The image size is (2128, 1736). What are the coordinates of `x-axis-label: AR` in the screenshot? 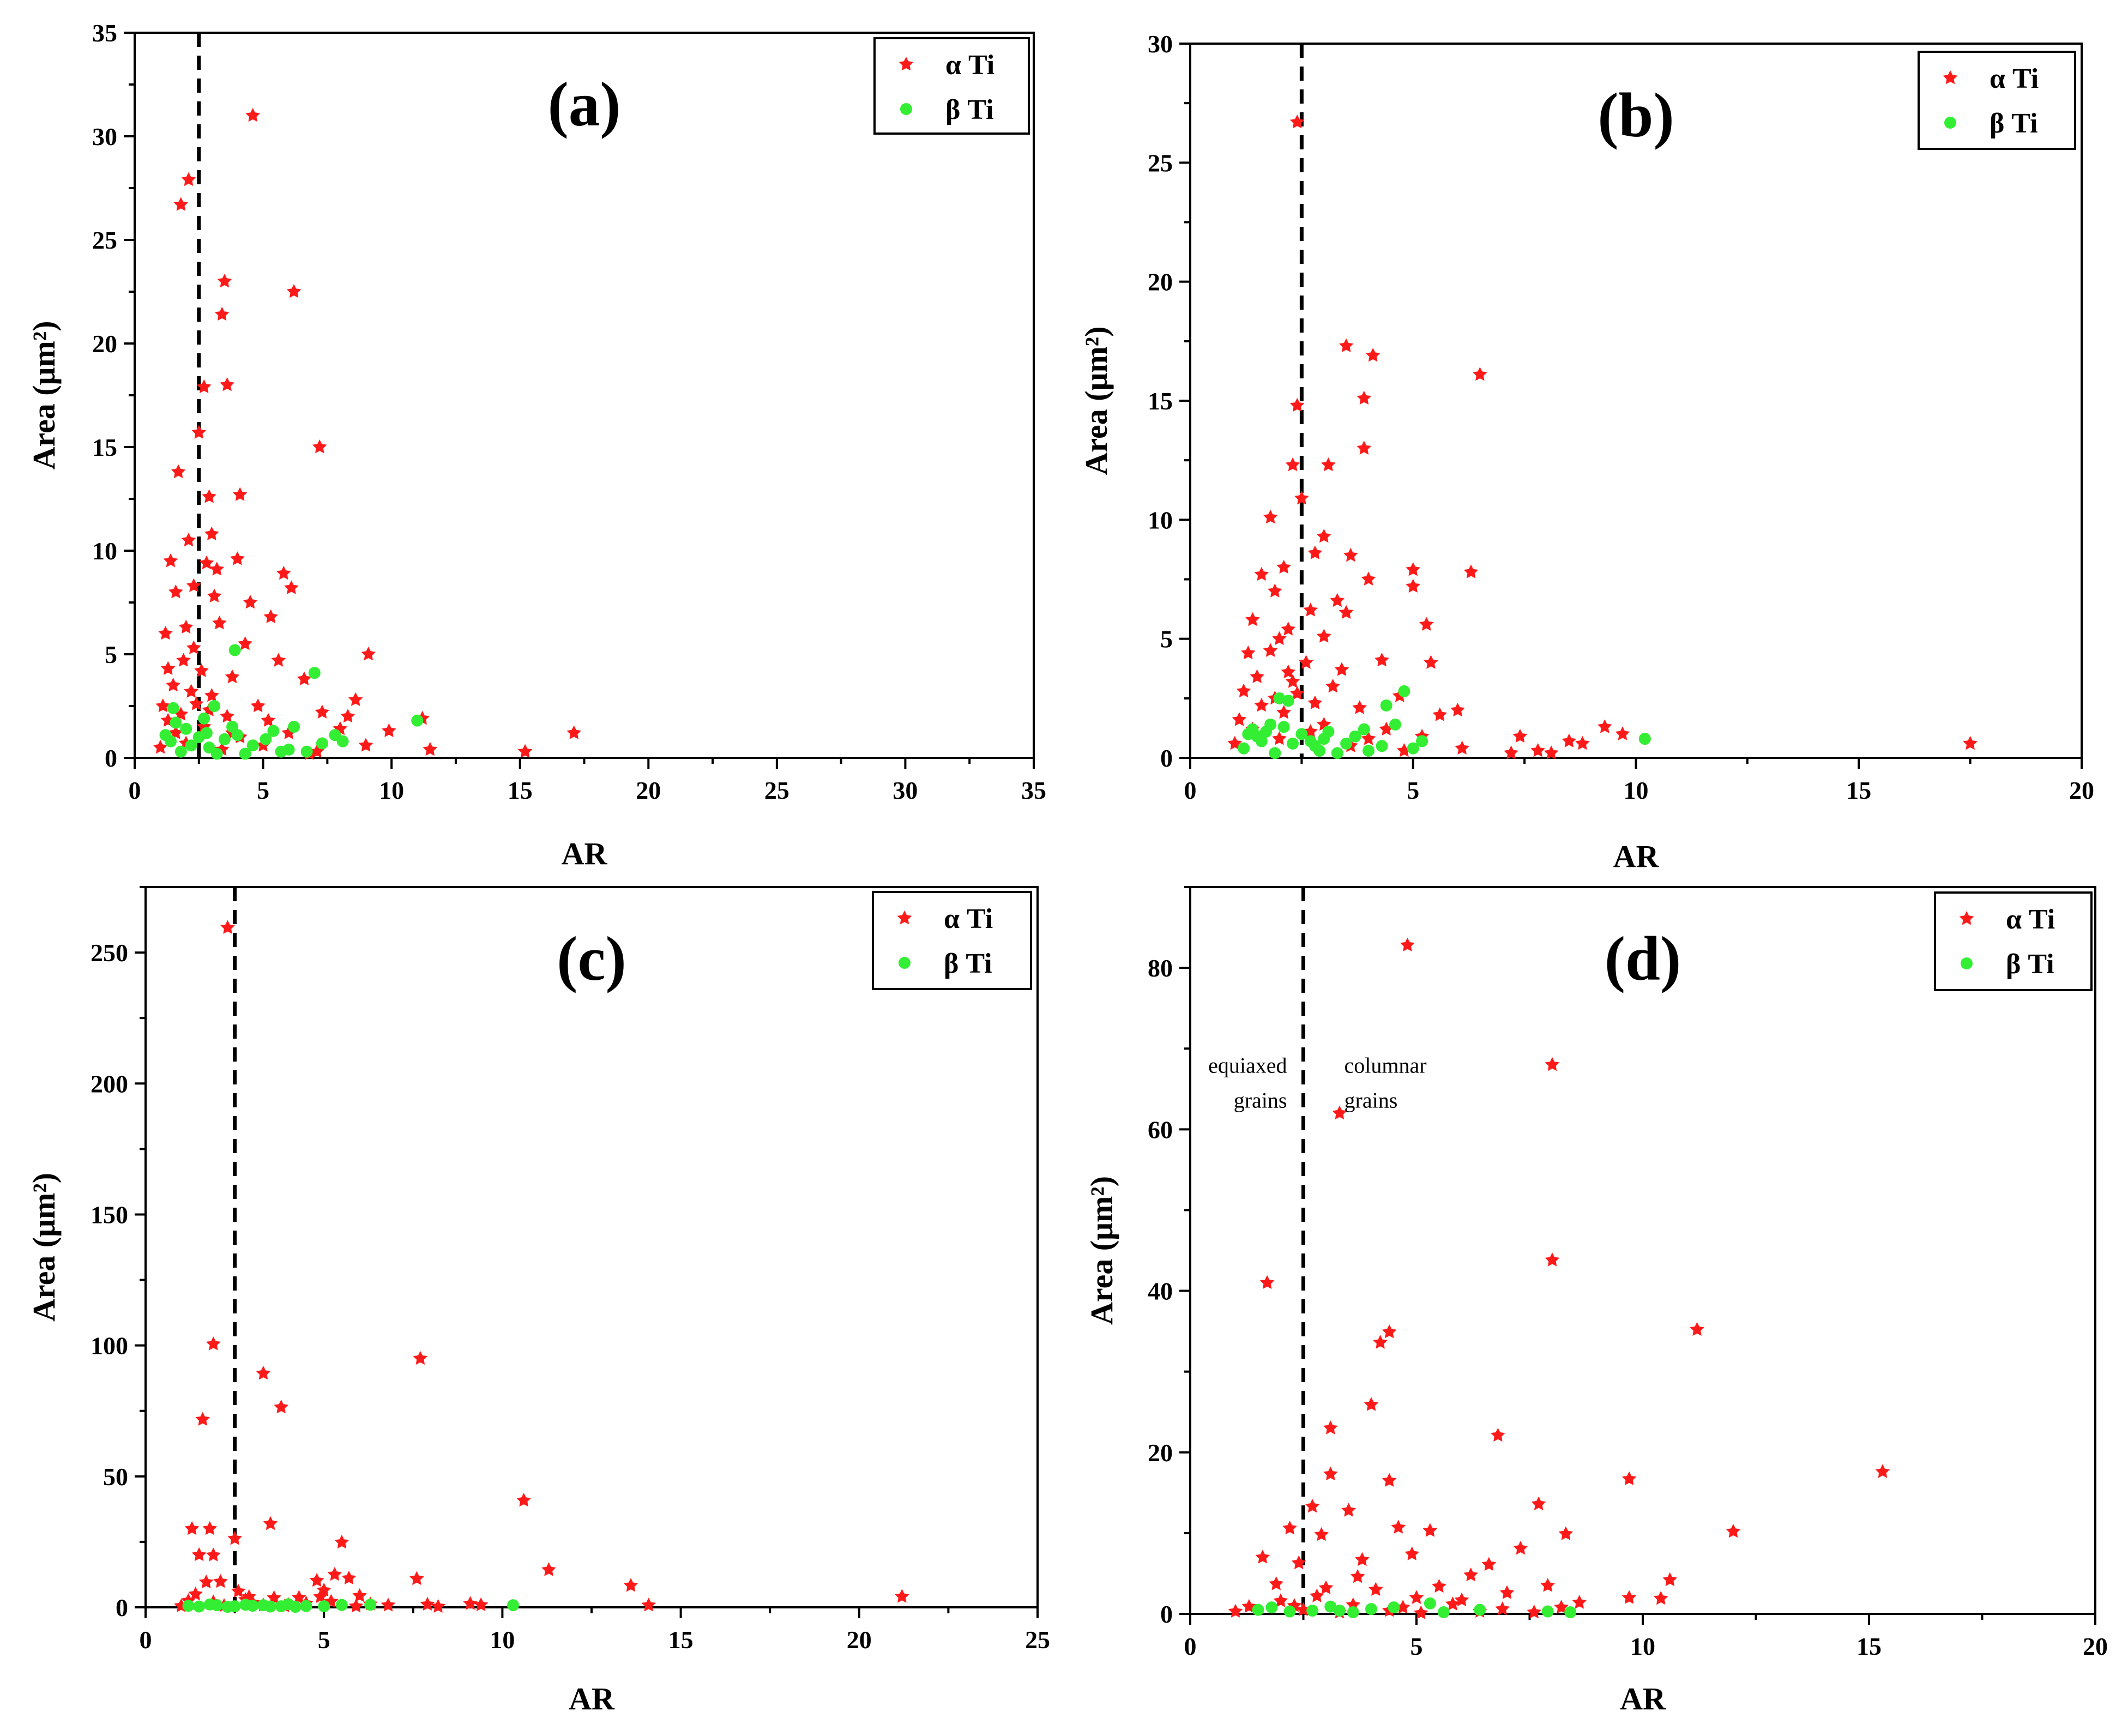 It's located at (1636, 856).